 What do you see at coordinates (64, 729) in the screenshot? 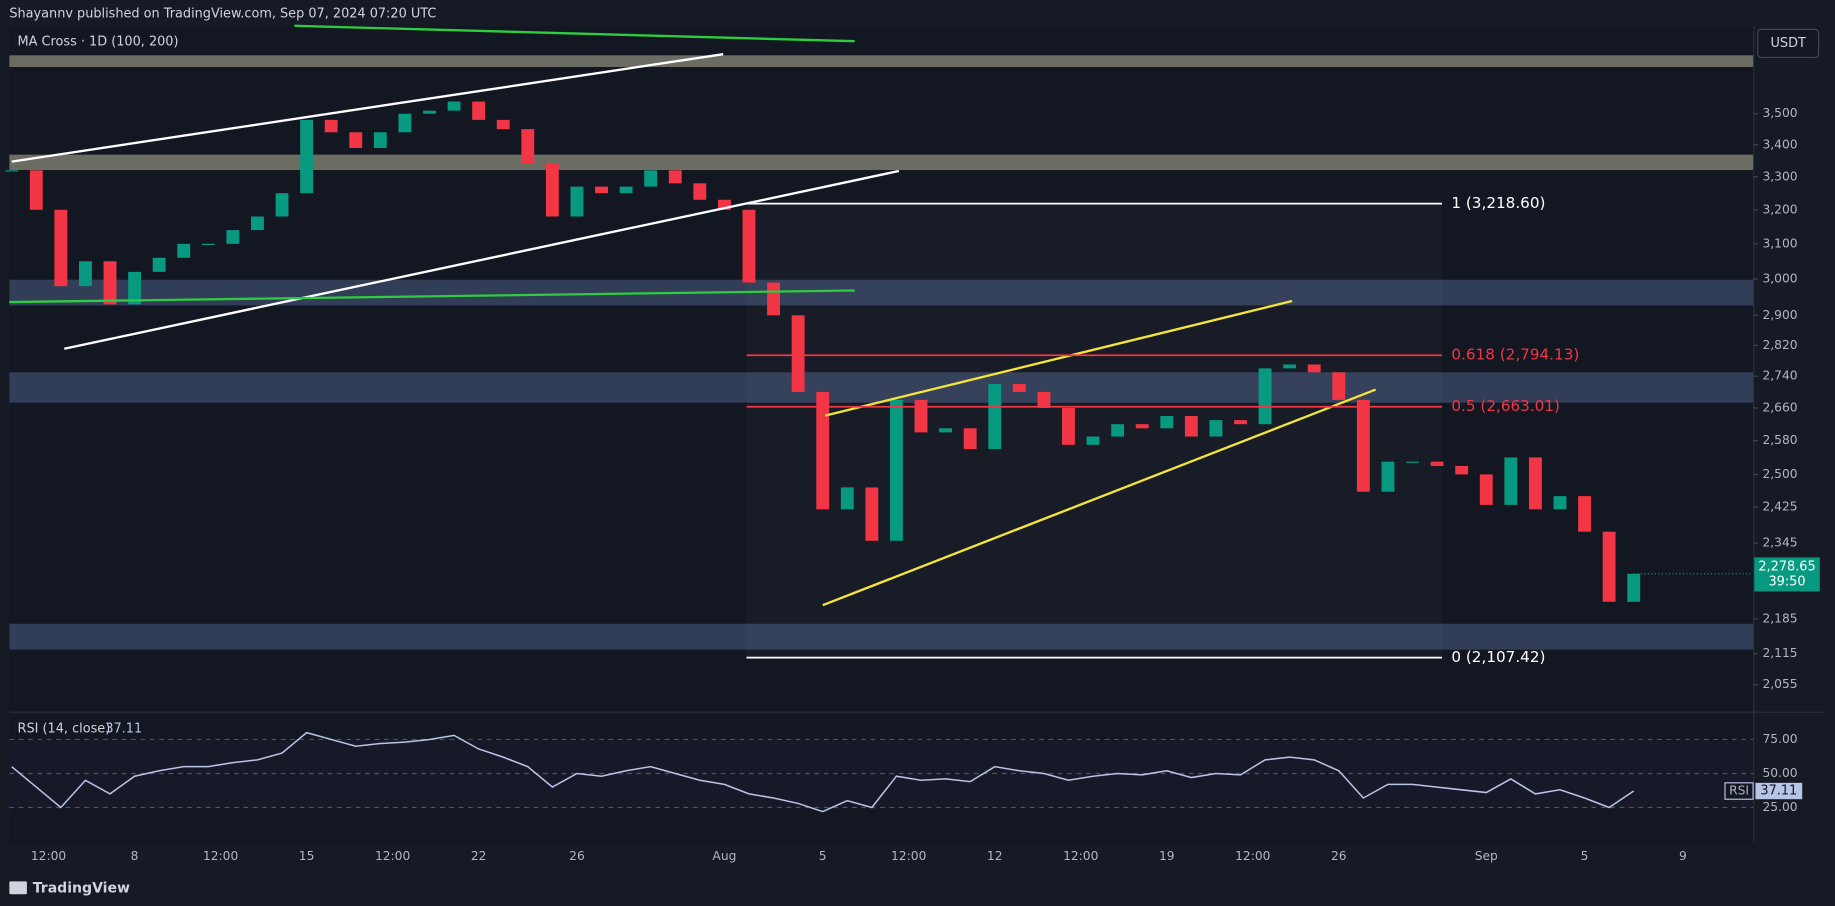
I see `rsi-title: RSI (14, close)` at bounding box center [64, 729].